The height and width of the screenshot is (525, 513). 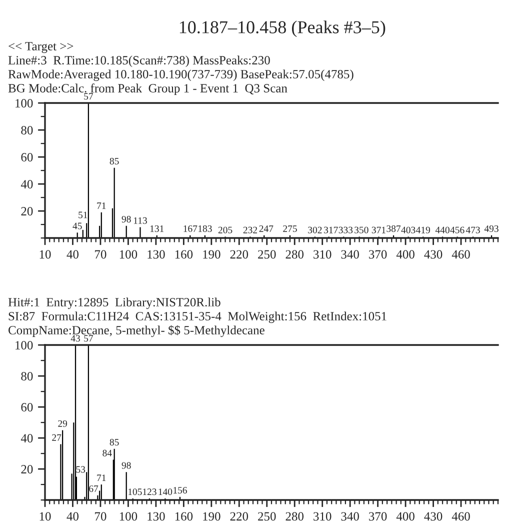 What do you see at coordinates (181, 75) in the screenshot?
I see `text: RawMode:Averaged 10.180-10.190(737-739) BasePeak:57.05(4785)` at bounding box center [181, 75].